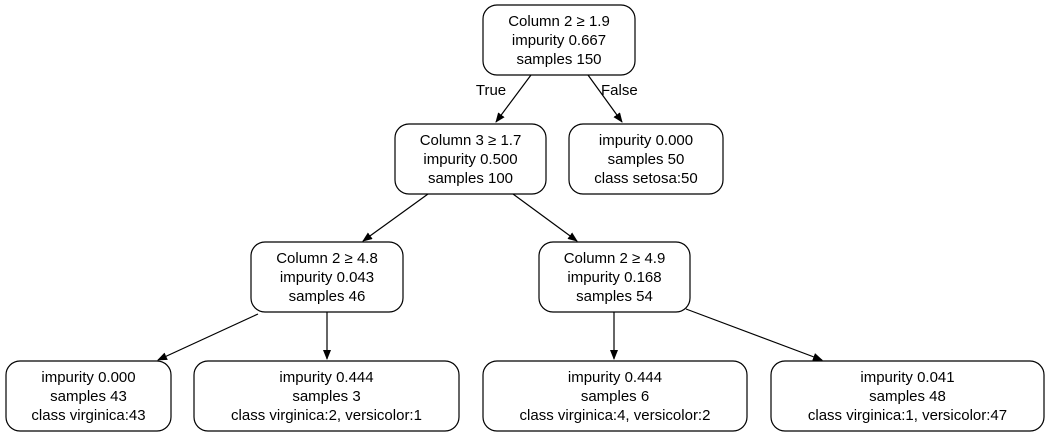  I want to click on node-line: Column 2 ≥ 4.8, so click(327, 258).